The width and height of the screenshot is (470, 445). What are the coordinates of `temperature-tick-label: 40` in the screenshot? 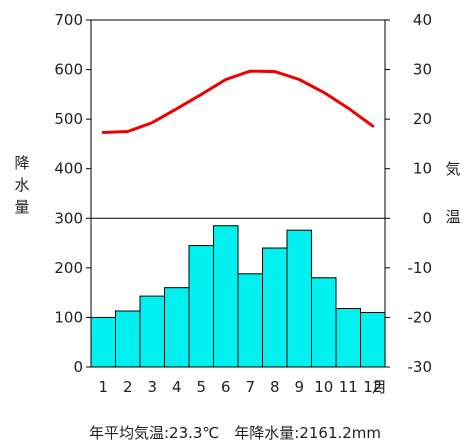 It's located at (422, 20).